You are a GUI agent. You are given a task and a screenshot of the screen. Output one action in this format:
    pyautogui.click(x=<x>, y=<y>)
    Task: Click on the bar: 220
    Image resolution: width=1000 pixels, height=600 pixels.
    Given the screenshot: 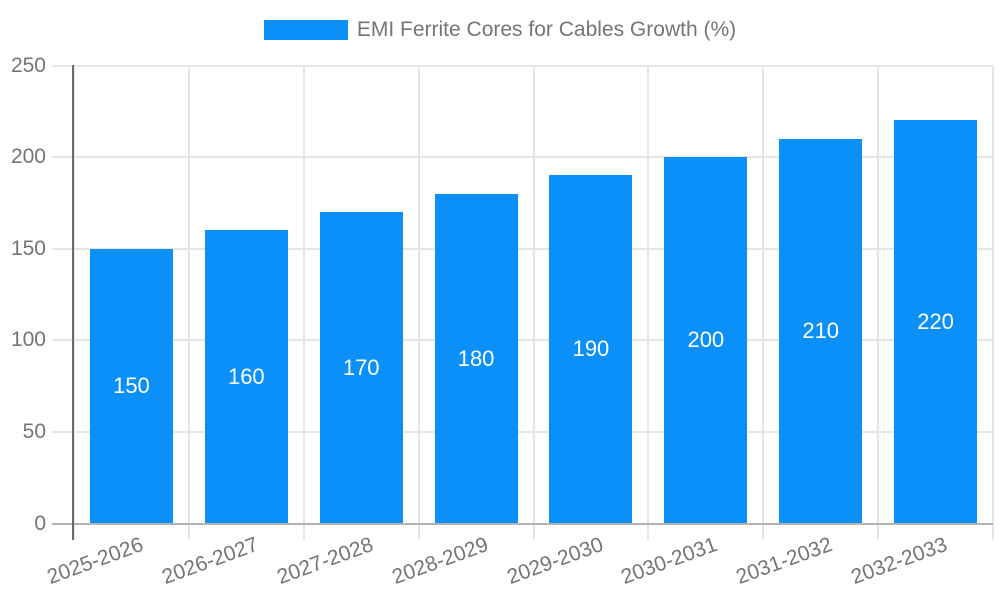 What is the action you would take?
    pyautogui.click(x=936, y=322)
    